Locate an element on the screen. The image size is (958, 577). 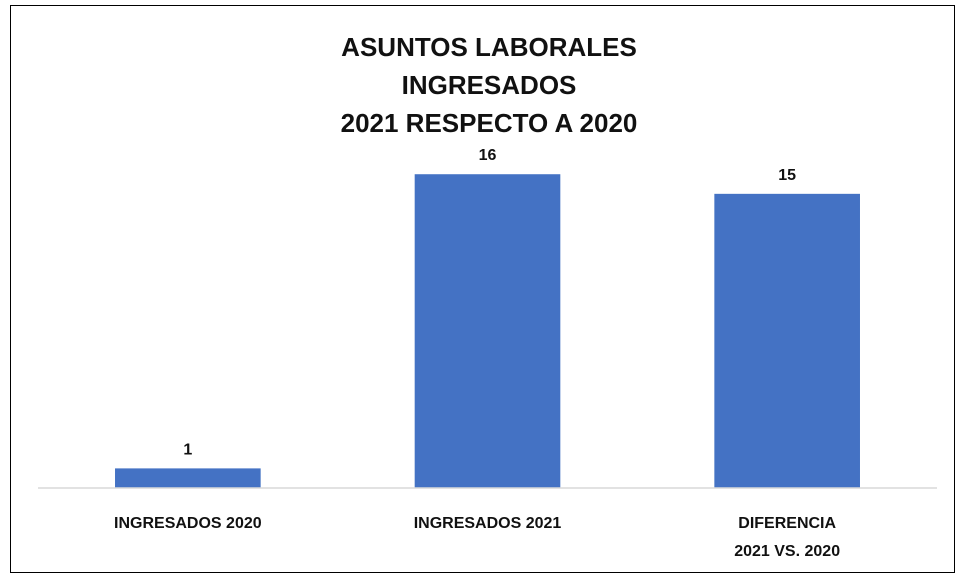
x-tick-label: INGRESADOS 2021 is located at coordinates (487, 523).